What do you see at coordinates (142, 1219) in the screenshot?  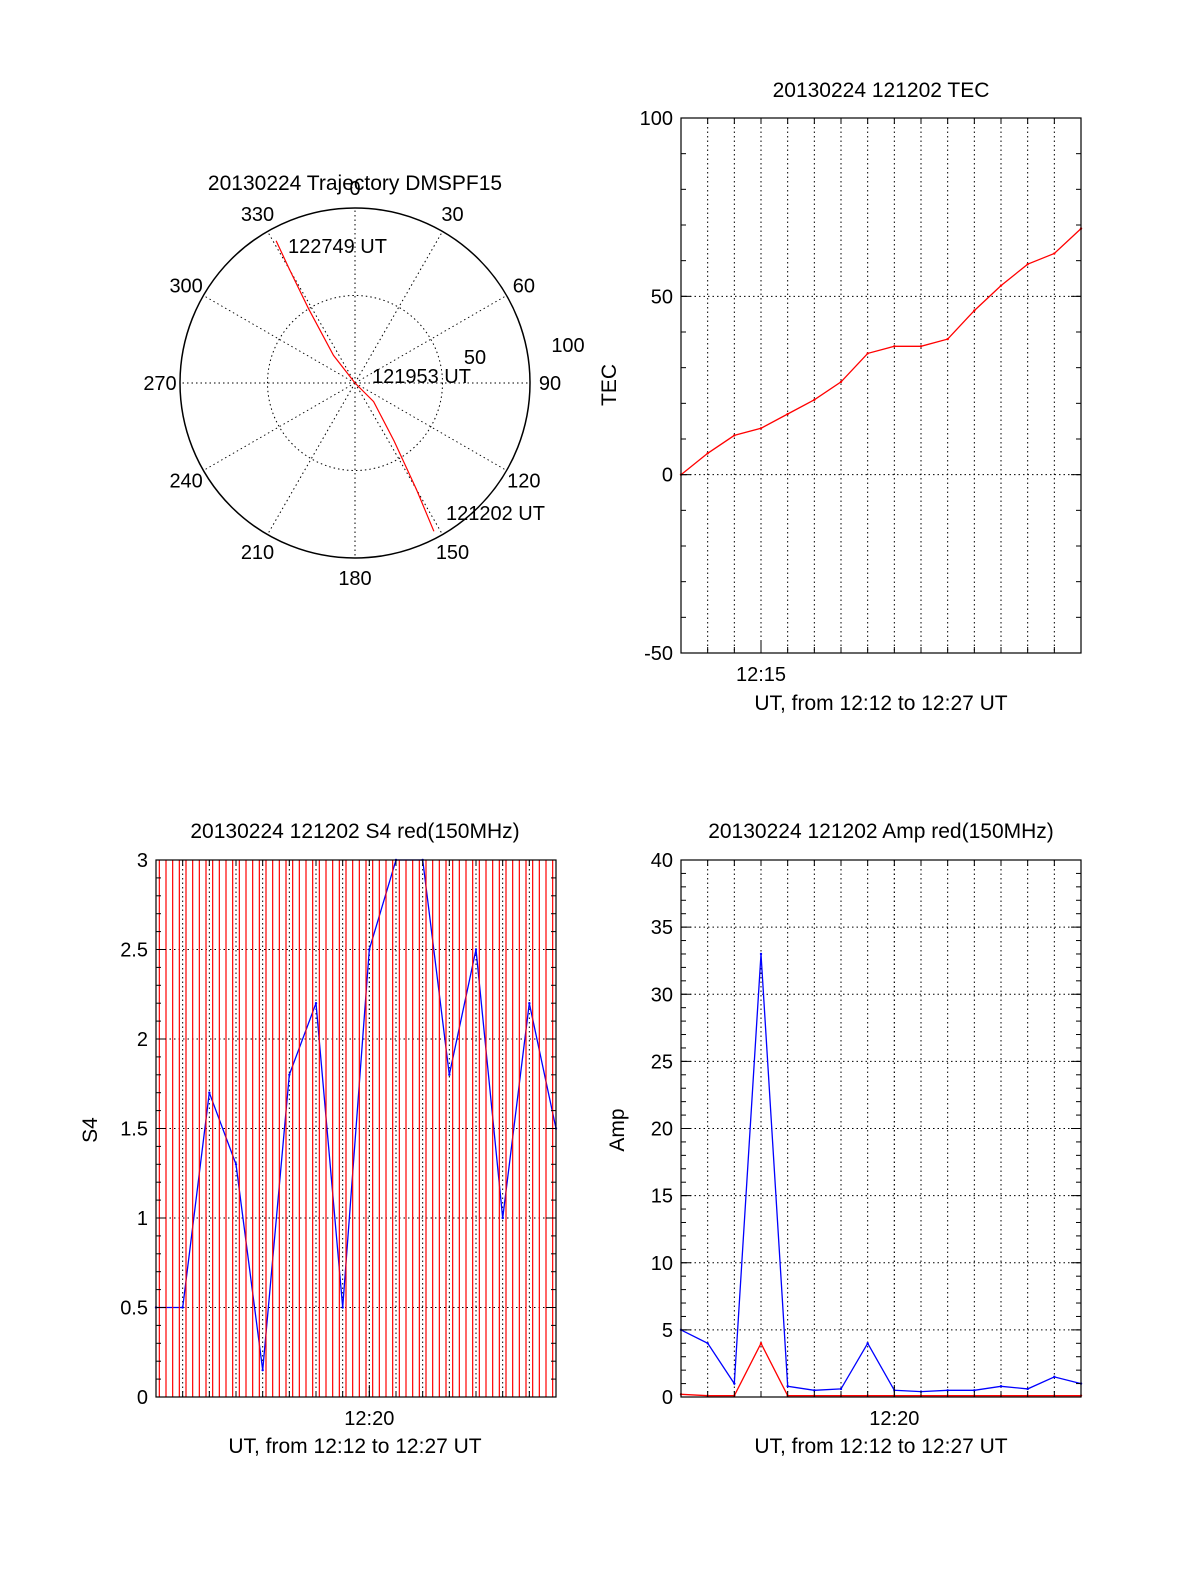 I see `y-tick-label: 1` at bounding box center [142, 1219].